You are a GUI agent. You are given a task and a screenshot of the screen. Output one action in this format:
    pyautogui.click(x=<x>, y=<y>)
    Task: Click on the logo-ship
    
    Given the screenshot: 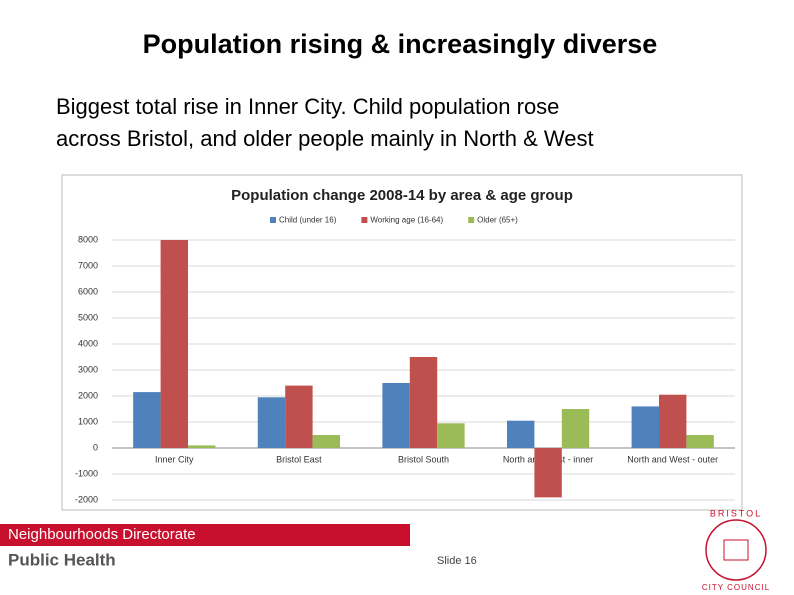 What is the action you would take?
    pyautogui.click(x=736, y=550)
    